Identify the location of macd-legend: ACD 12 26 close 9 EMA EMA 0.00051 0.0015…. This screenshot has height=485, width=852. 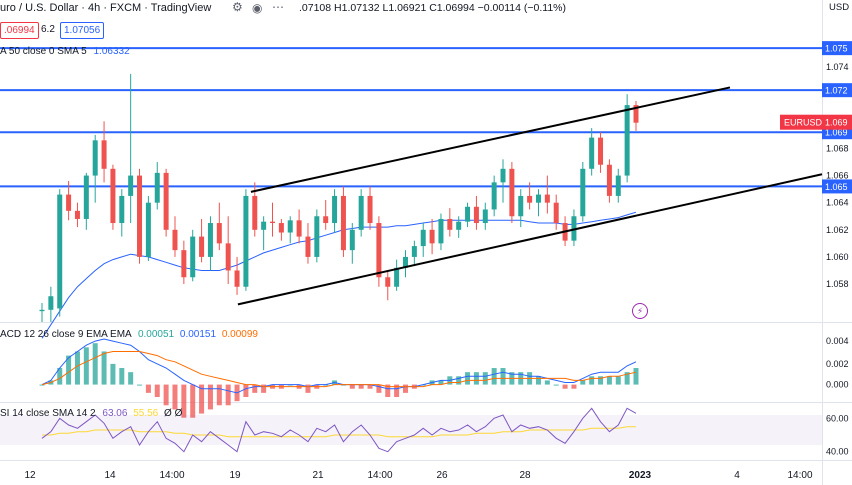
(129, 334).